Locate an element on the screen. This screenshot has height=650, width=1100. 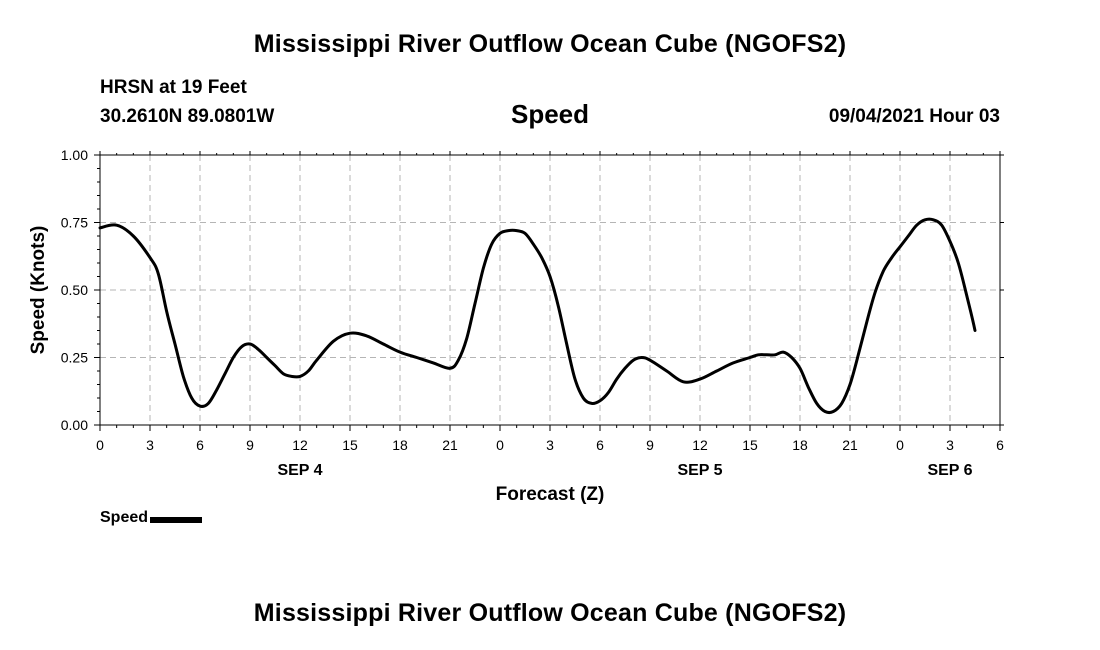
y-tick-label: 0.75 is located at coordinates (74, 223).